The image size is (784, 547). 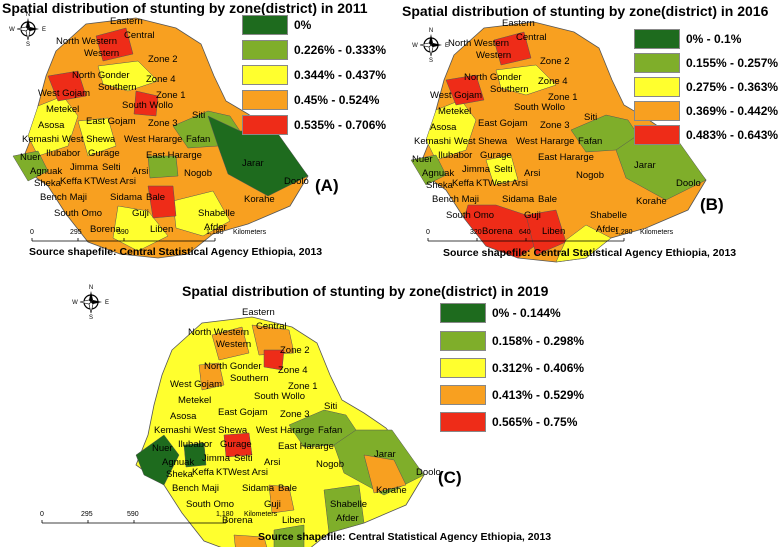 What do you see at coordinates (71, 181) in the screenshot?
I see `zone-label: Keffa` at bounding box center [71, 181].